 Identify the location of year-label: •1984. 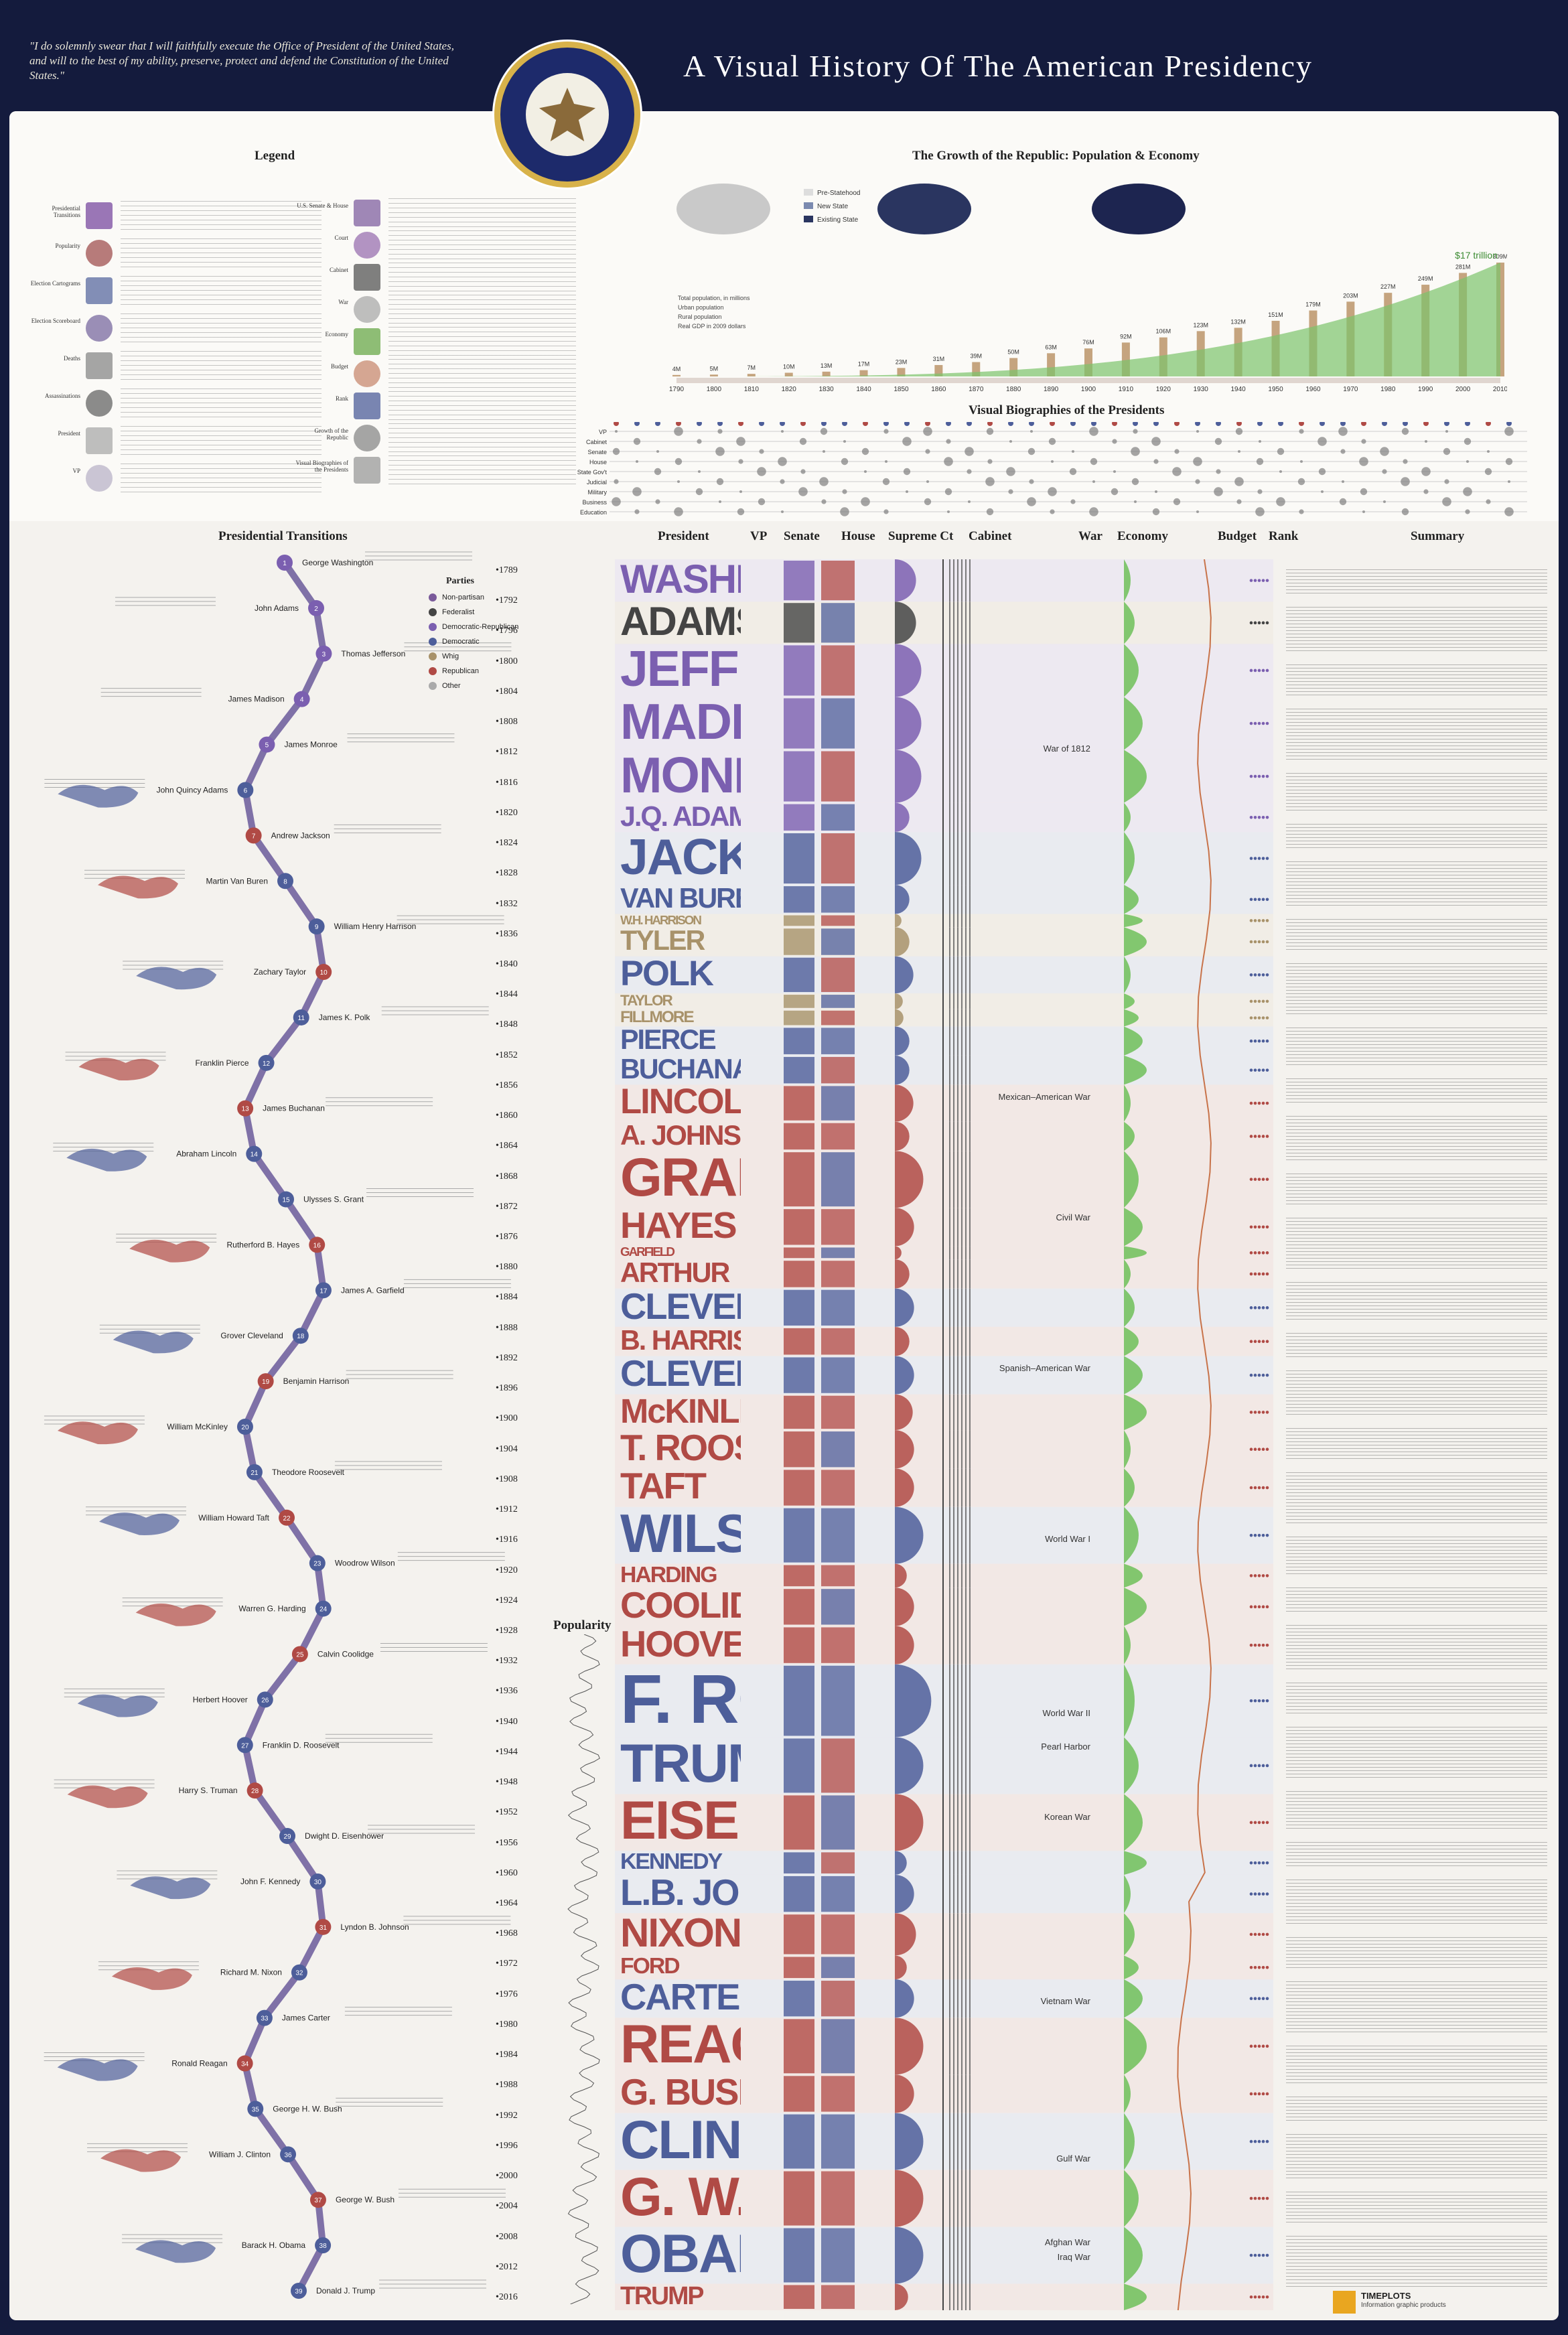
(507, 2055).